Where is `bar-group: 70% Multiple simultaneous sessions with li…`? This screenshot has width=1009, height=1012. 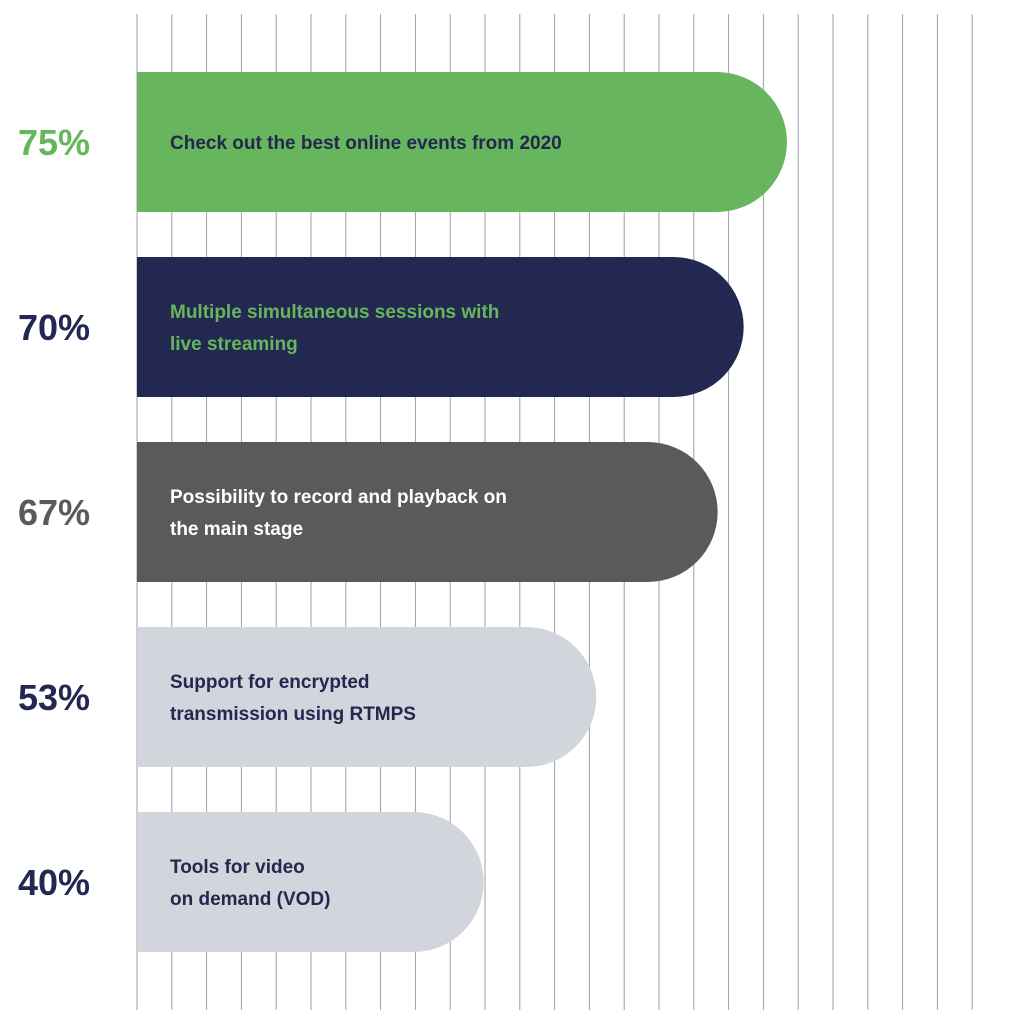
bar-group: 70% Multiple simultaneous sessions with li… is located at coordinates (381, 327).